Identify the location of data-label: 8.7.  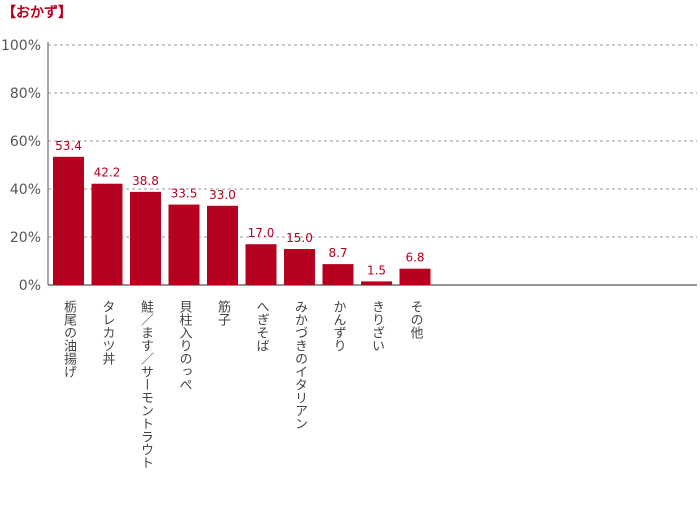
(337, 253).